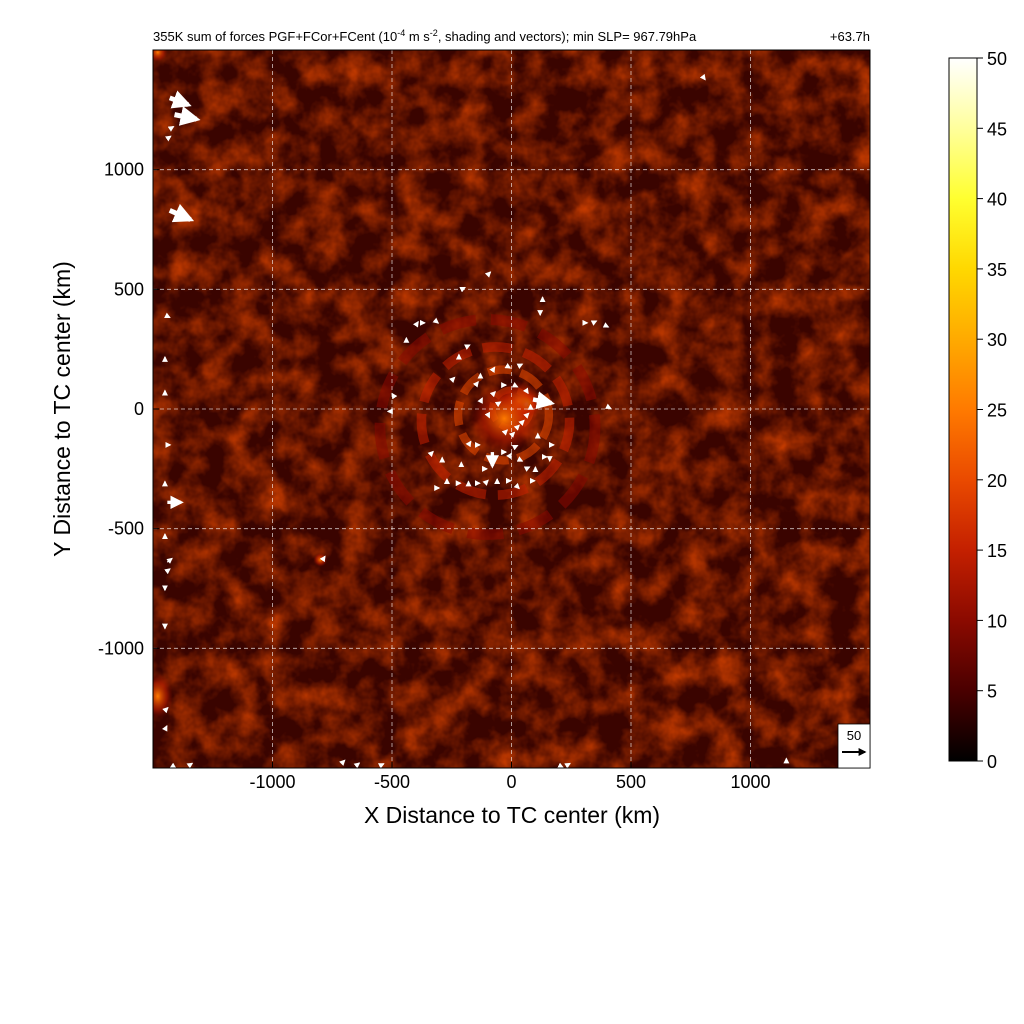 This screenshot has height=1024, width=1024. I want to click on colorbar-ticks: 0 5 10 15 20 25 30 35 40 45 50, so click(992, 410).